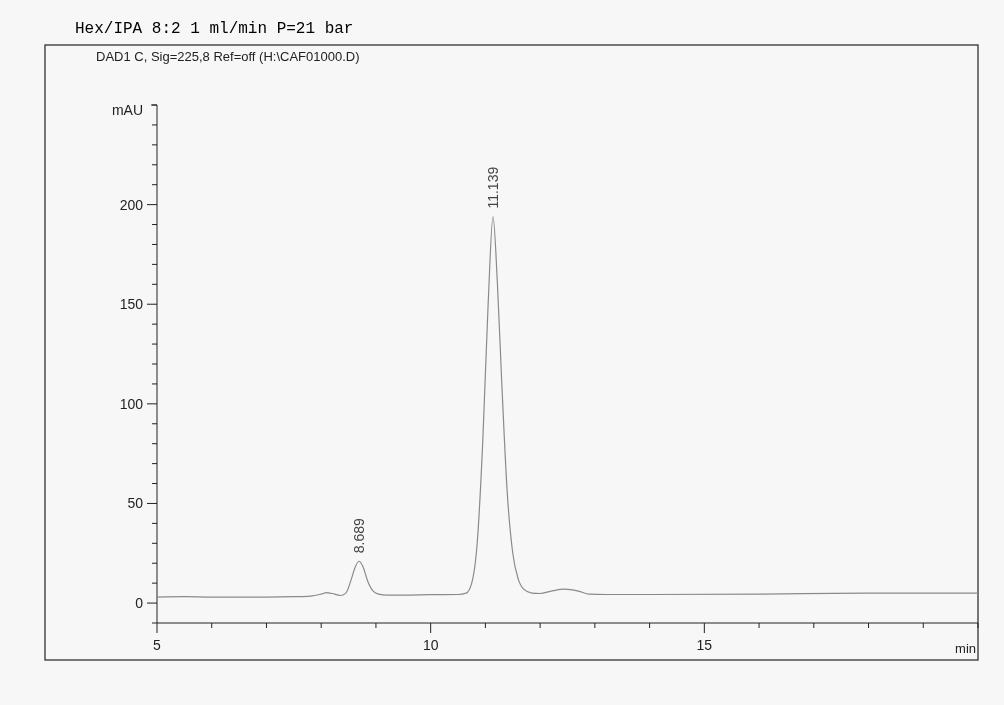  What do you see at coordinates (493, 187) in the screenshot?
I see `annotation: 11.139` at bounding box center [493, 187].